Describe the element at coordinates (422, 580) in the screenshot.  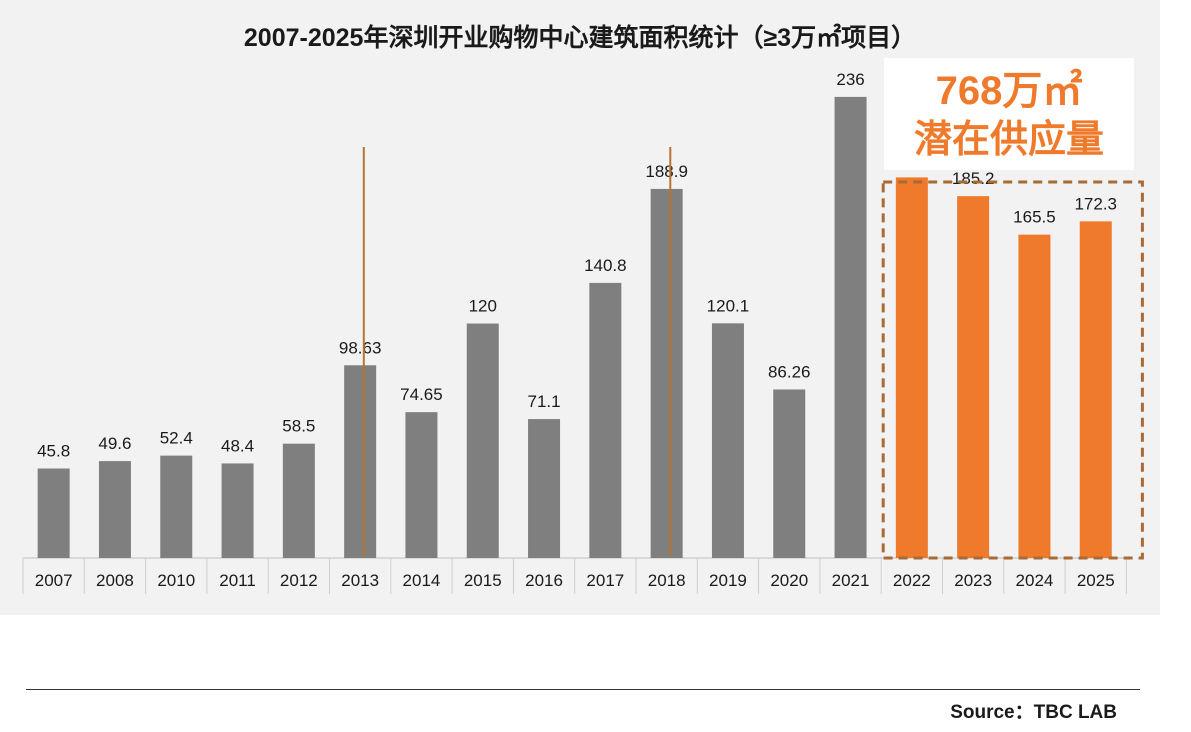
I see `x-tick-label-2014: 2014` at that location.